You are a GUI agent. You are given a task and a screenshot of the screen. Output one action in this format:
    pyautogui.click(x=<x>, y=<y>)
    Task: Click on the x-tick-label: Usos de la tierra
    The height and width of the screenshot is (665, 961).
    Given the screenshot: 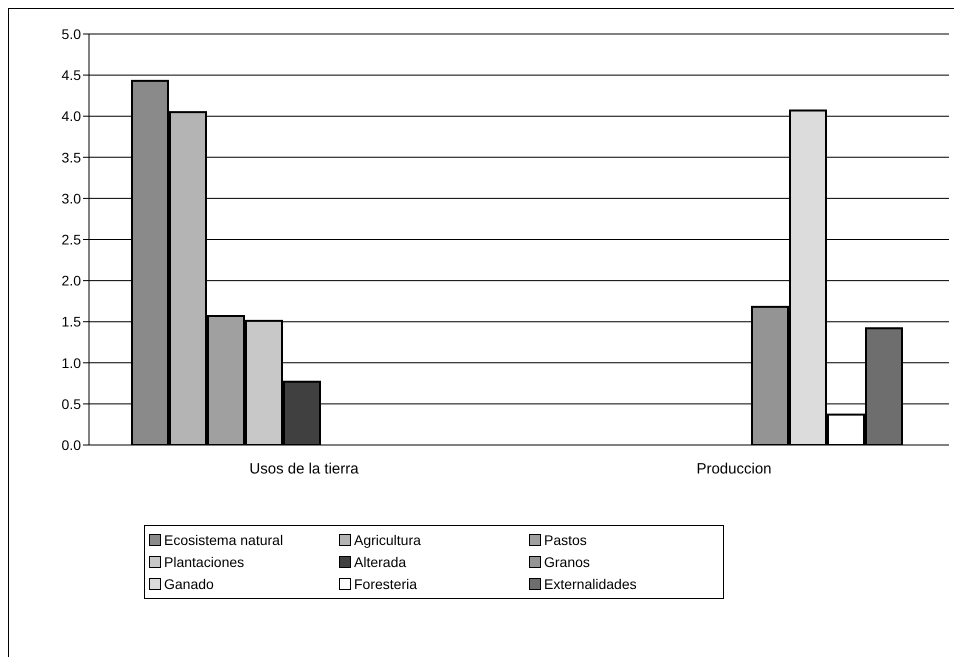 What is the action you would take?
    pyautogui.click(x=304, y=469)
    